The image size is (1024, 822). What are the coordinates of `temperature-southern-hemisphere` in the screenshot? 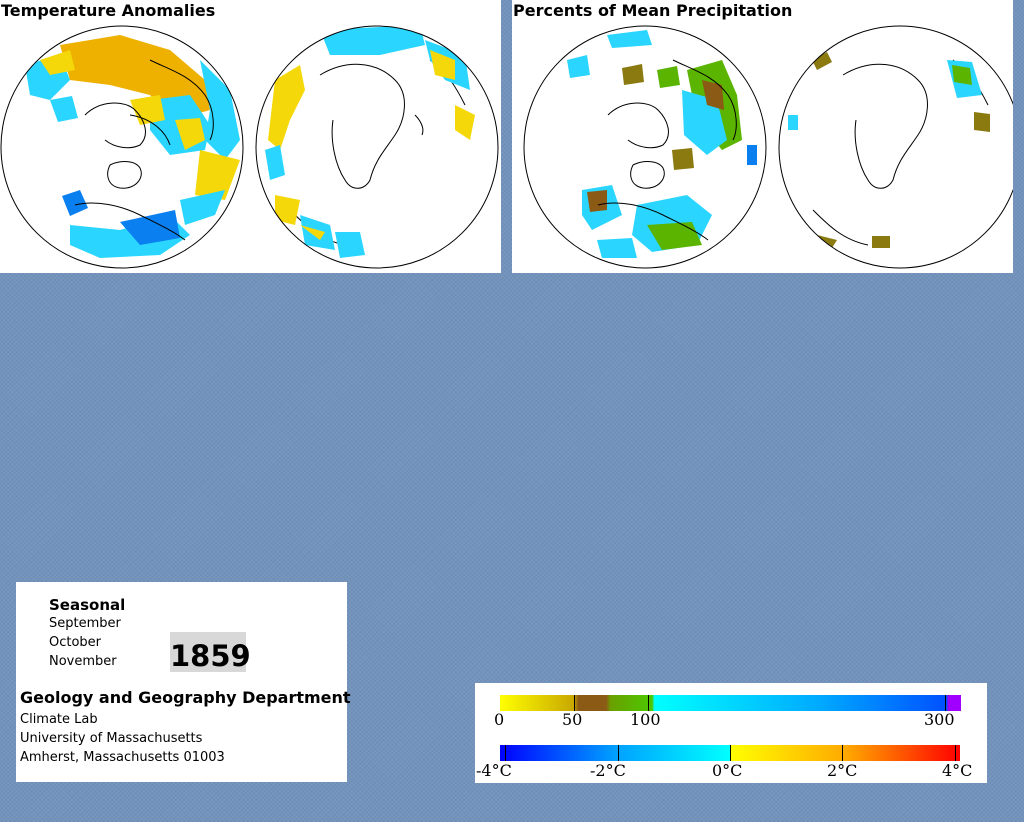 It's located at (370, 142).